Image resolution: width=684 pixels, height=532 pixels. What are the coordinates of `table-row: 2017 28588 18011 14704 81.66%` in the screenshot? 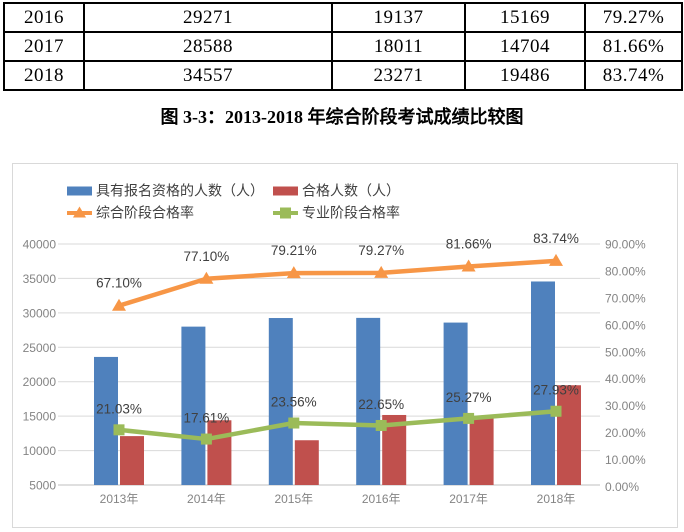 It's located at (343, 46).